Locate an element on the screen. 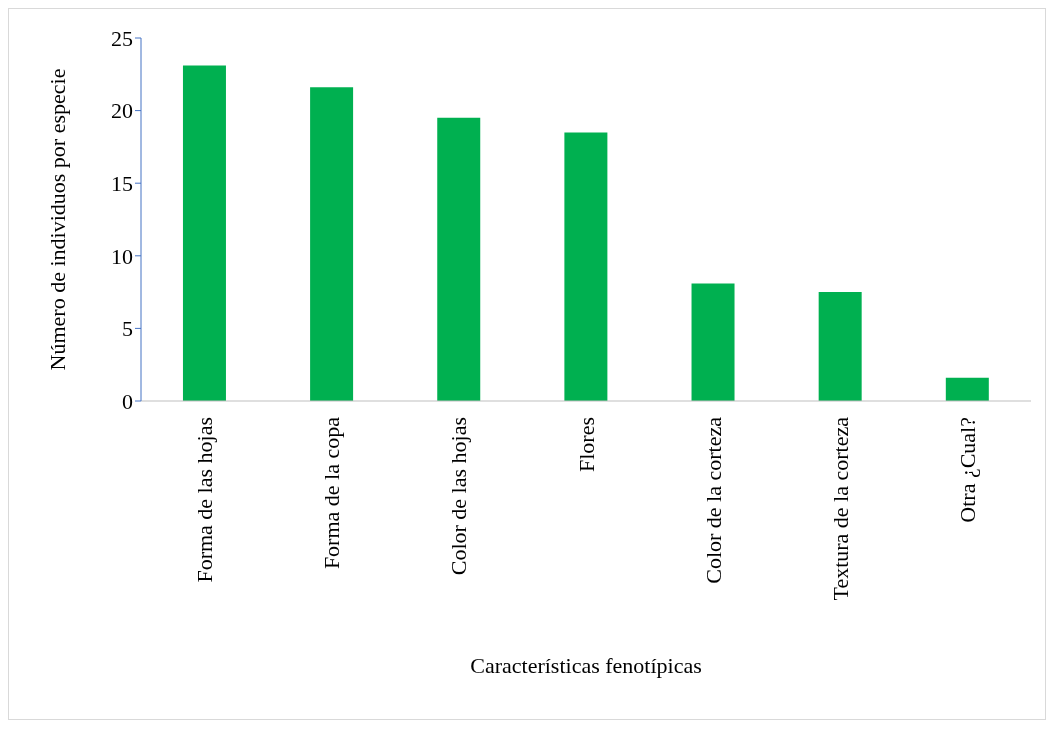 The height and width of the screenshot is (729, 1054). x-tick-label: Flores is located at coordinates (586, 444).